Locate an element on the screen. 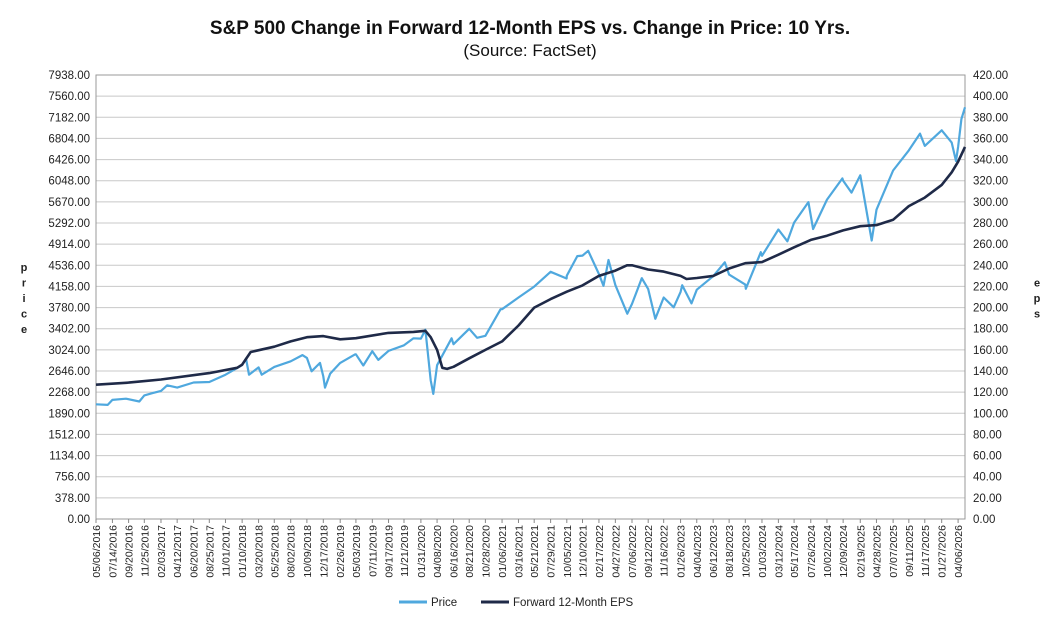  right-axis-title-letter: p is located at coordinates (1037, 299).